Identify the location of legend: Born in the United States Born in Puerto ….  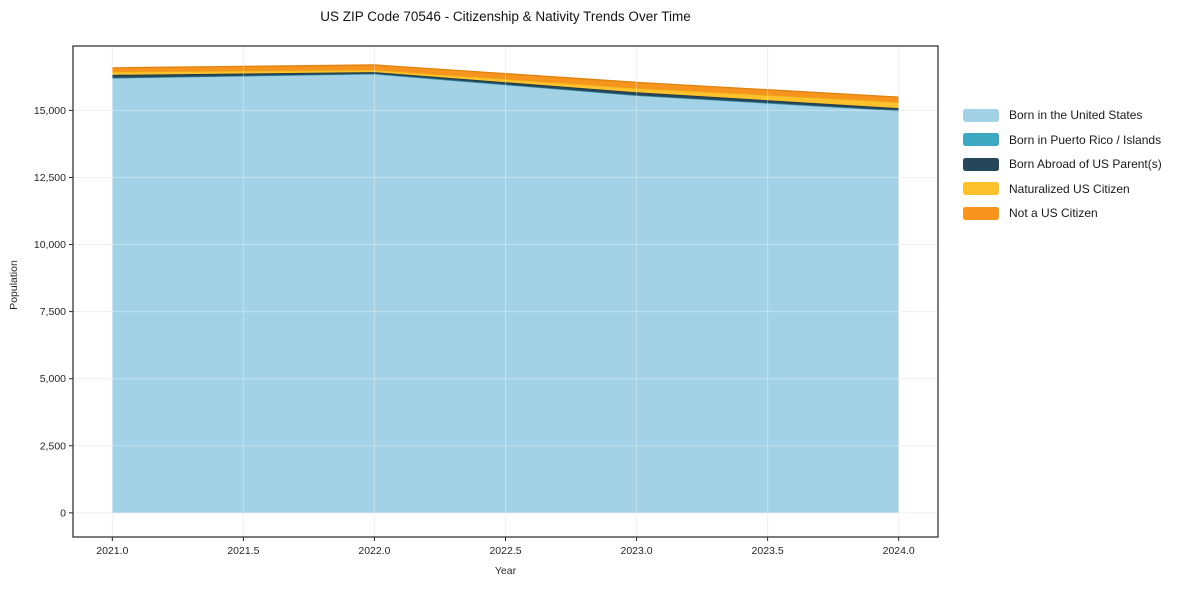
(1062, 164).